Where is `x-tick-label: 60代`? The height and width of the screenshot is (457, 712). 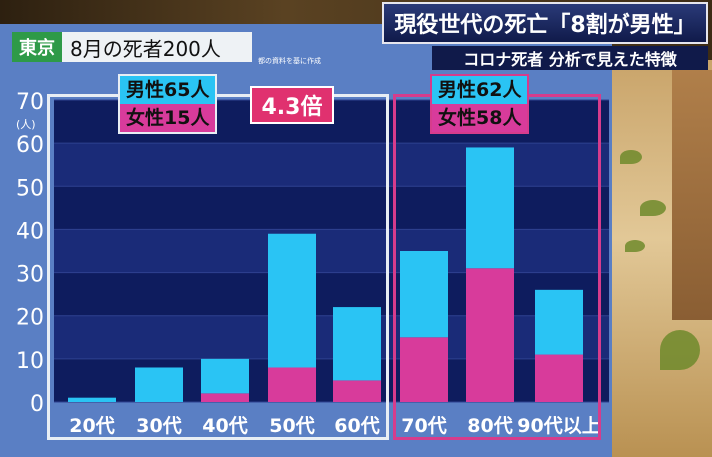 x-tick-label: 60代 is located at coordinates (356, 426).